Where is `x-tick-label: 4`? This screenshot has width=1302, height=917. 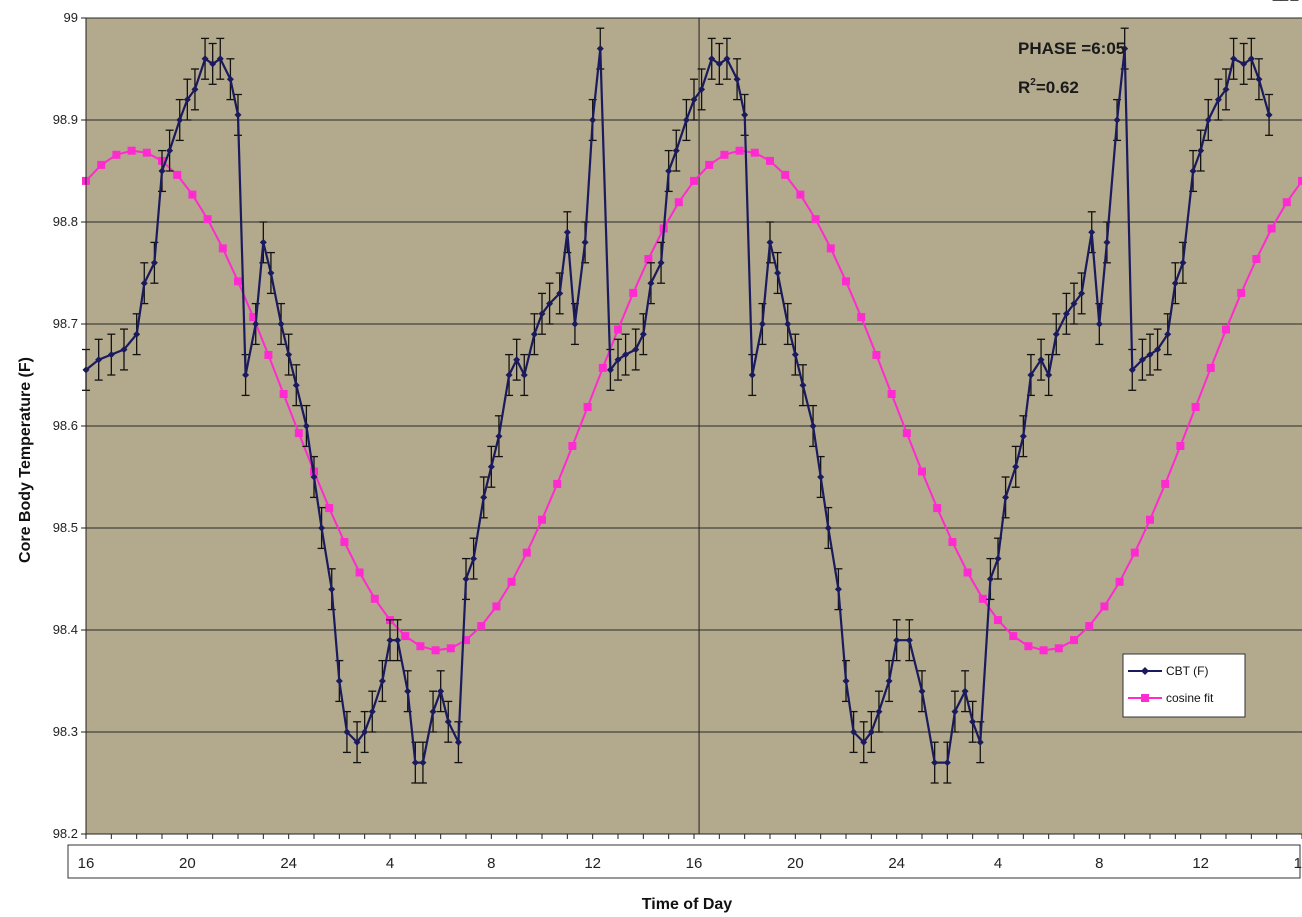 x-tick-label: 4 is located at coordinates (390, 863).